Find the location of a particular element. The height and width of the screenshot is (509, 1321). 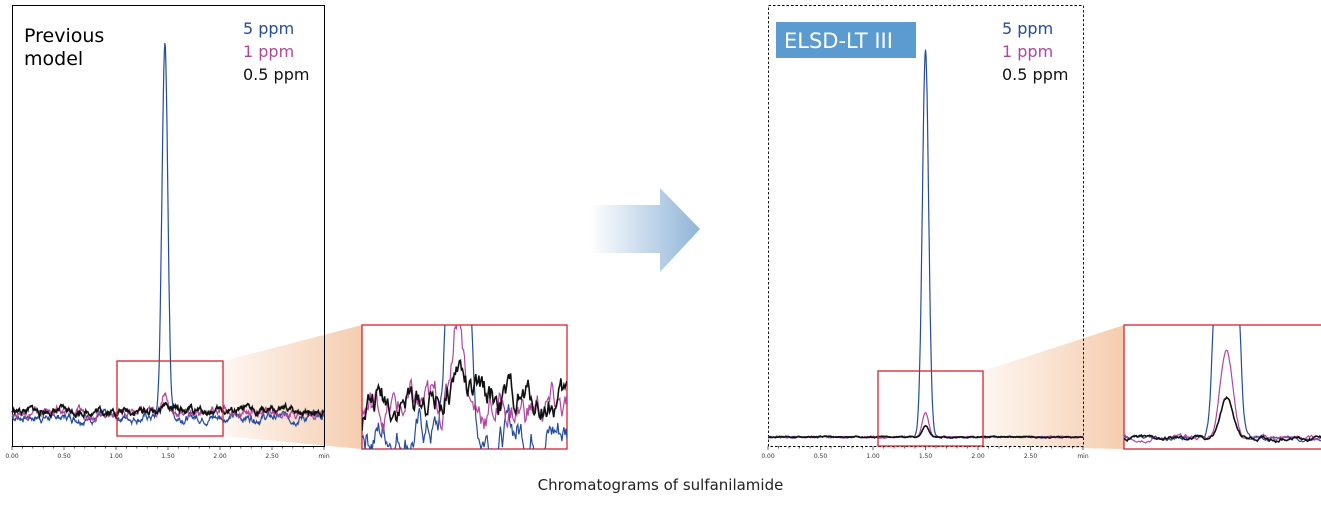

inset-series-line-5ppm is located at coordinates (464, 387).